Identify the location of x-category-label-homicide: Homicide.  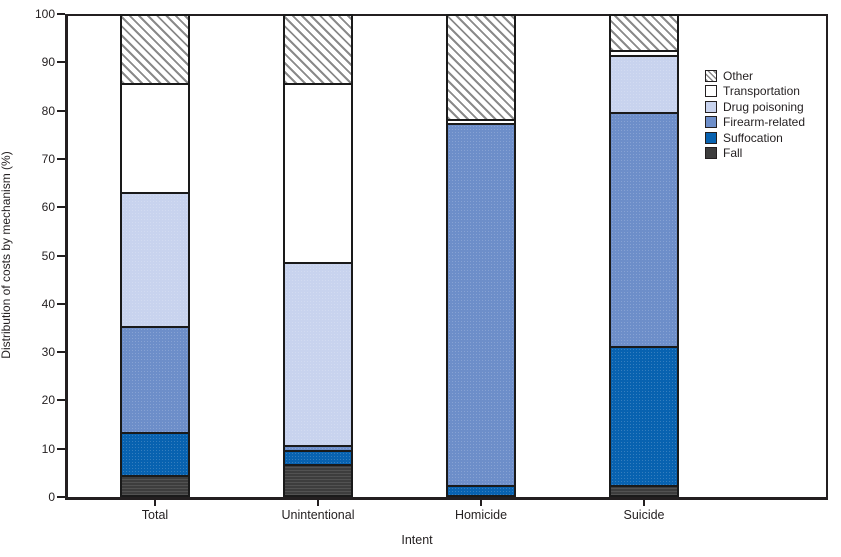
(481, 515).